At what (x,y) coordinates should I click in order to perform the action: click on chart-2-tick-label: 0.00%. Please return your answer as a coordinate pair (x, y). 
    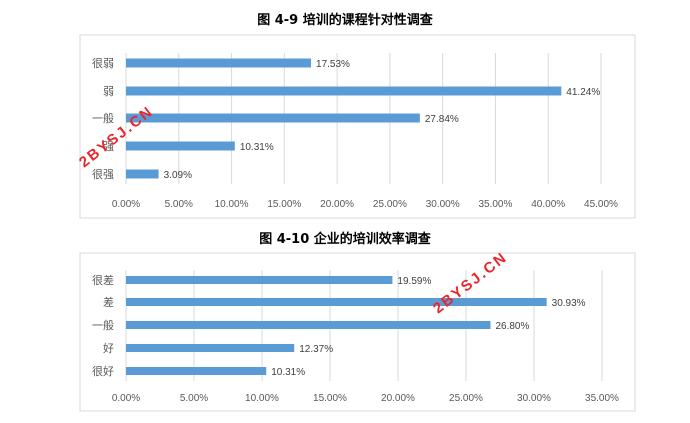
    Looking at the image, I should click on (126, 398).